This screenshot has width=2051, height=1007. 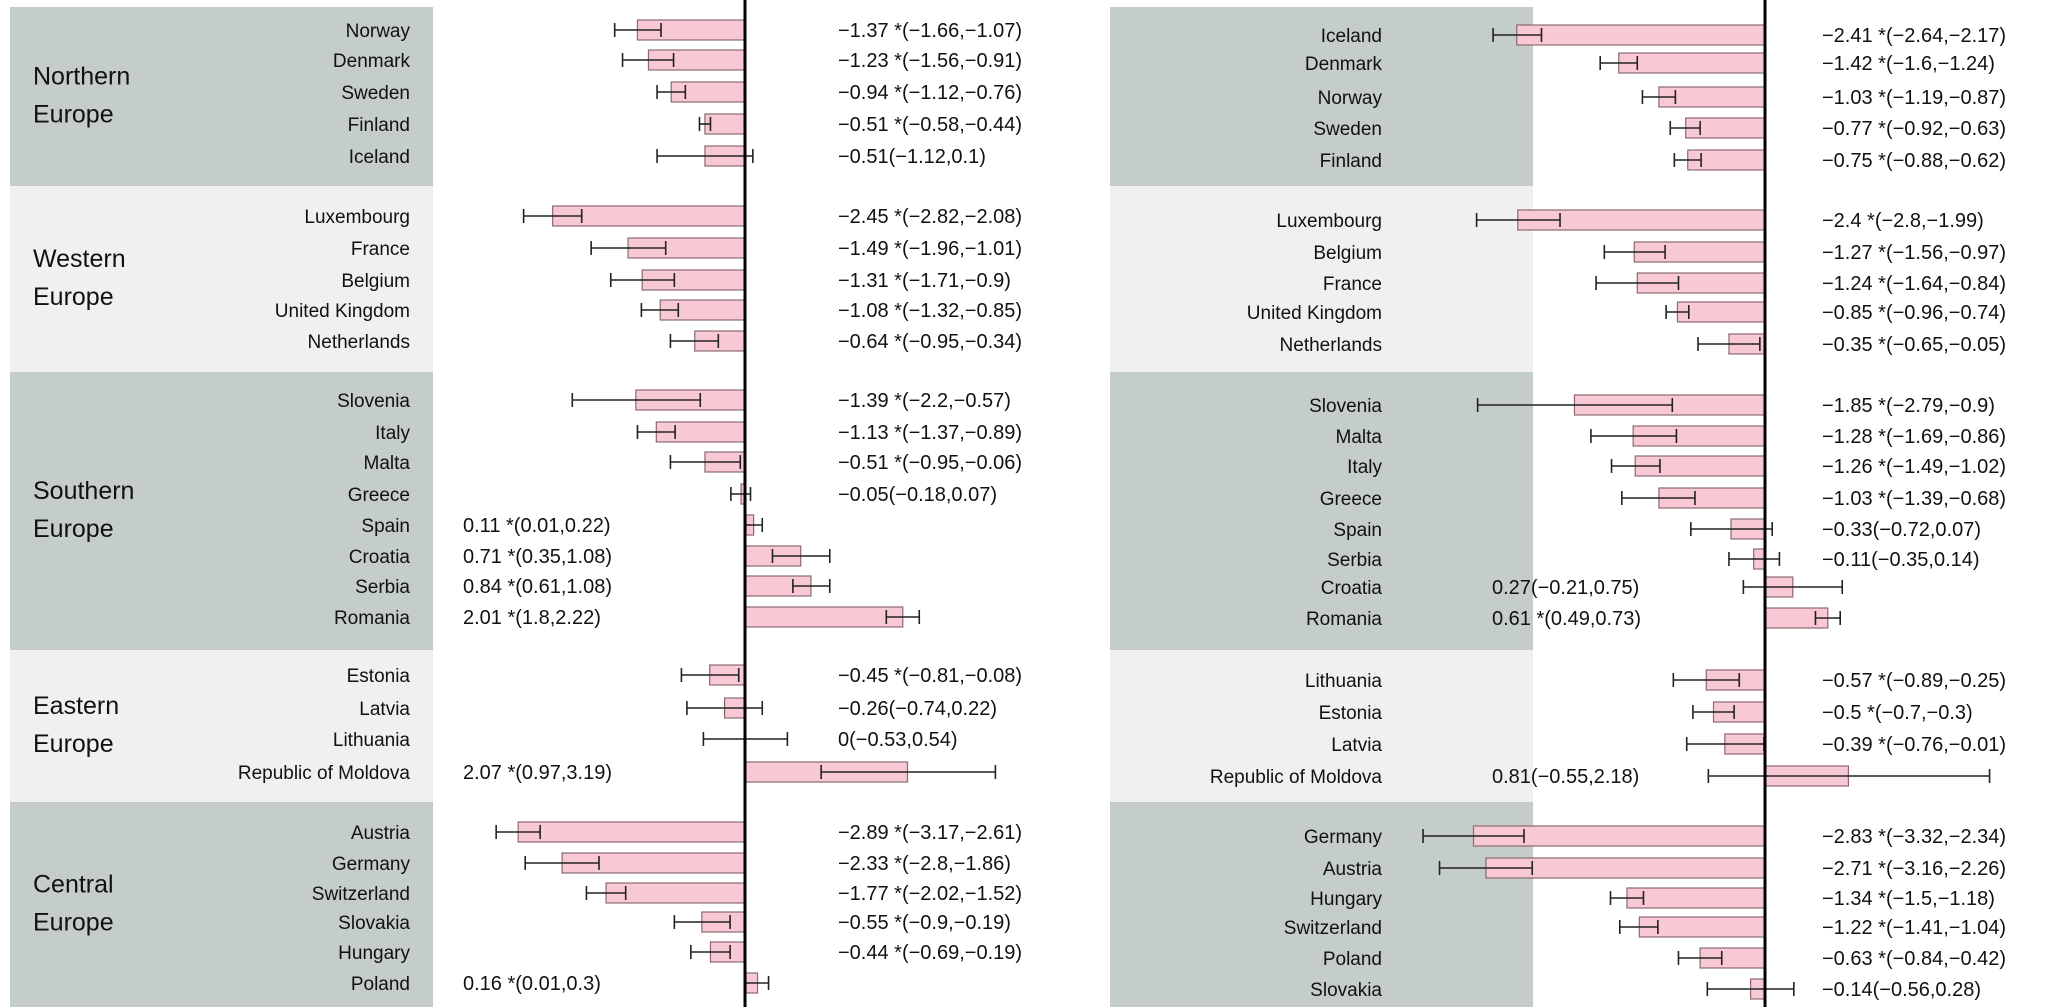 What do you see at coordinates (1901, 530) in the screenshot?
I see `data-label: −0.33(−0.72,0.07)` at bounding box center [1901, 530].